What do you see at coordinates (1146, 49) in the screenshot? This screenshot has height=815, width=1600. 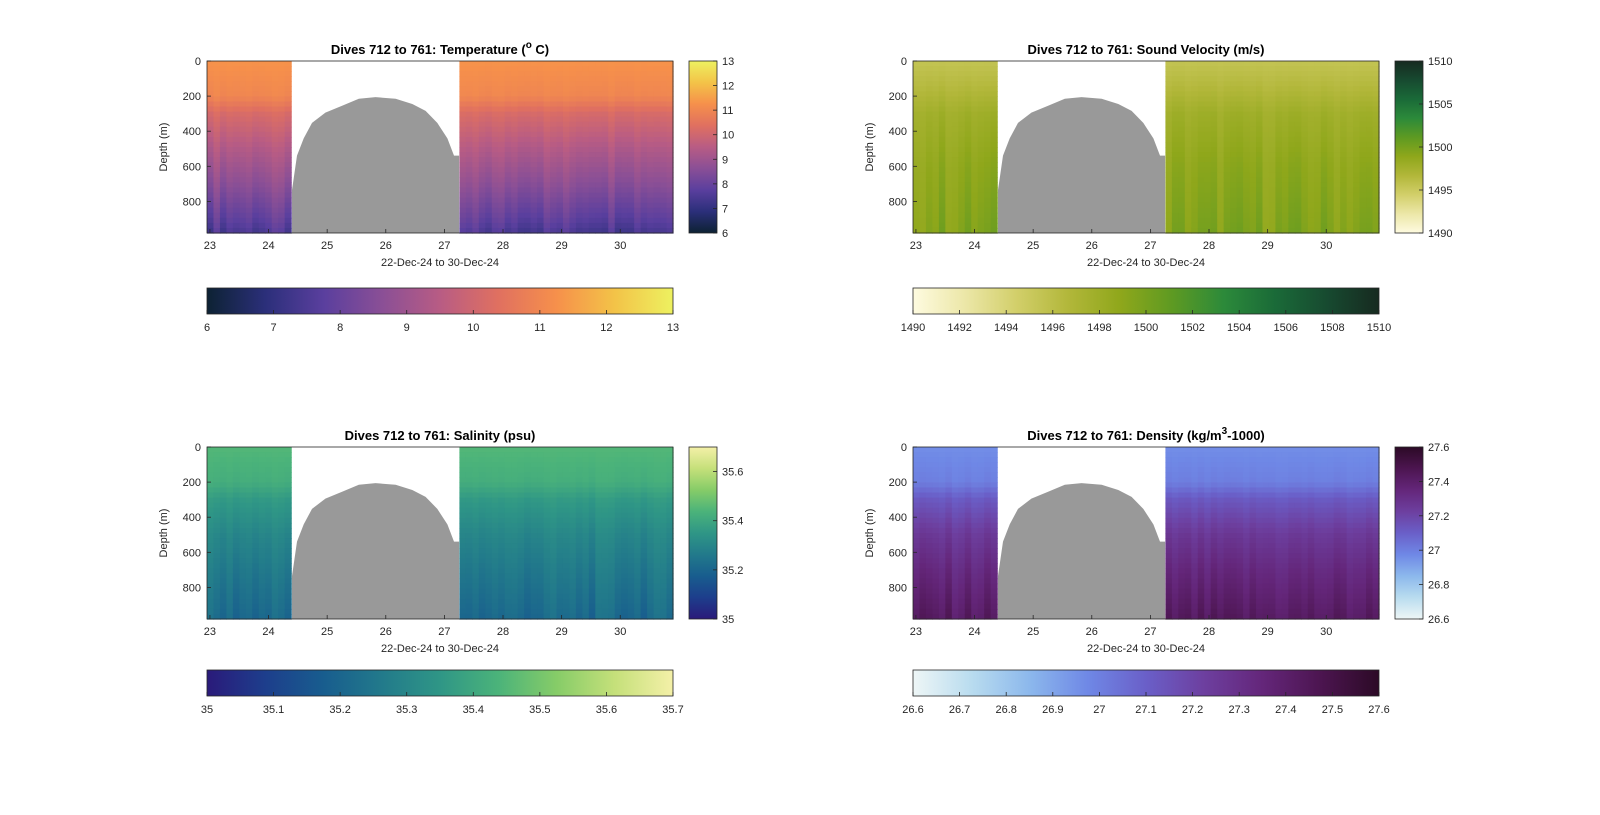 I see `chart-title: Dives 712 to 761: Sound Velocity (m/s)` at bounding box center [1146, 49].